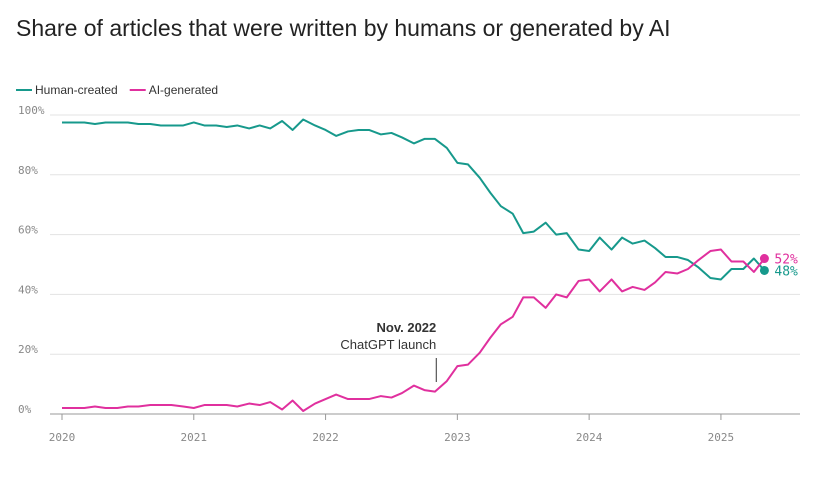 The height and width of the screenshot is (490, 813). What do you see at coordinates (325, 437) in the screenshot?
I see `x-tick-label: 2022` at bounding box center [325, 437].